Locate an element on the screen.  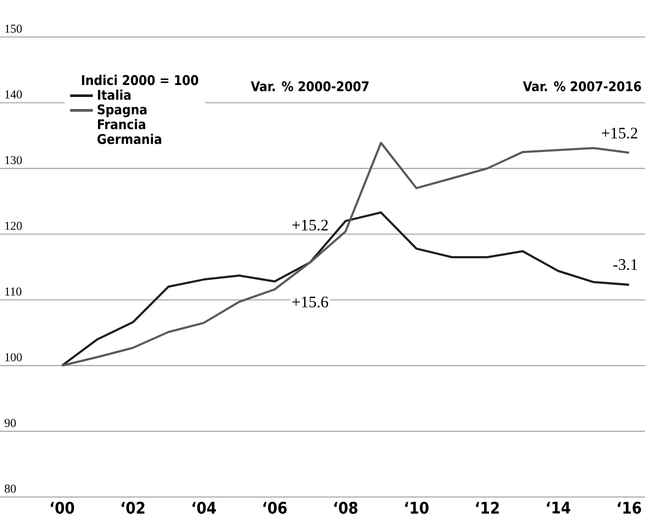
y-tick-label: 80 is located at coordinates (10, 488).